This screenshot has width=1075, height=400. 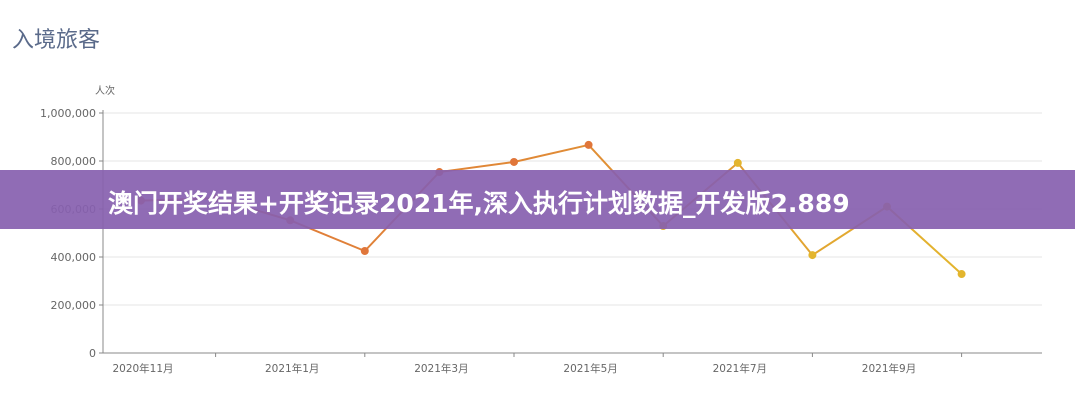 What do you see at coordinates (56, 40) in the screenshot?
I see `chart-title: 入境旅客` at bounding box center [56, 40].